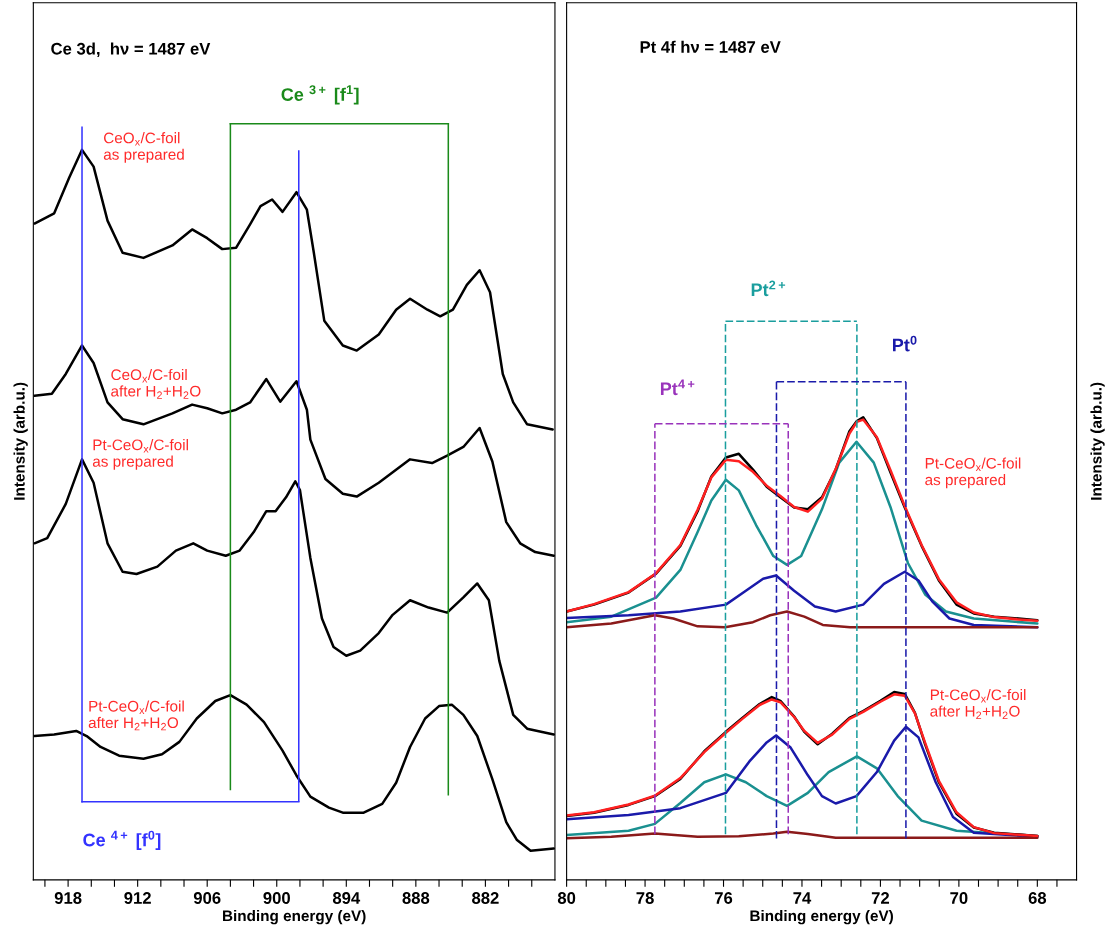  Describe the element at coordinates (156, 383) in the screenshot. I see `series-label: CeO$_{x}$/C-foil after H$_{2}$+H$_{2}$O` at that location.